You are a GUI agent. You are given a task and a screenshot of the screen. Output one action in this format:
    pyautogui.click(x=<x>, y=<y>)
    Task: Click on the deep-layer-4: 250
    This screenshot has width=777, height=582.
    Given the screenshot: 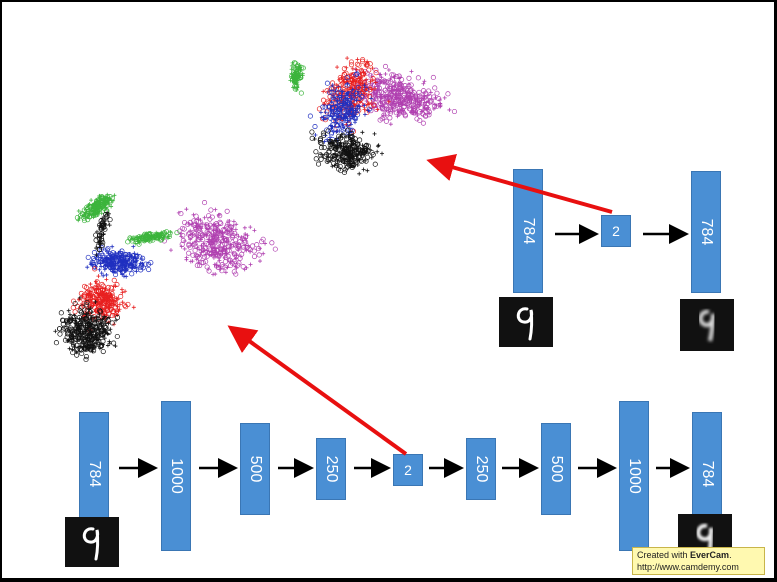 What is the action you would take?
    pyautogui.click(x=331, y=469)
    